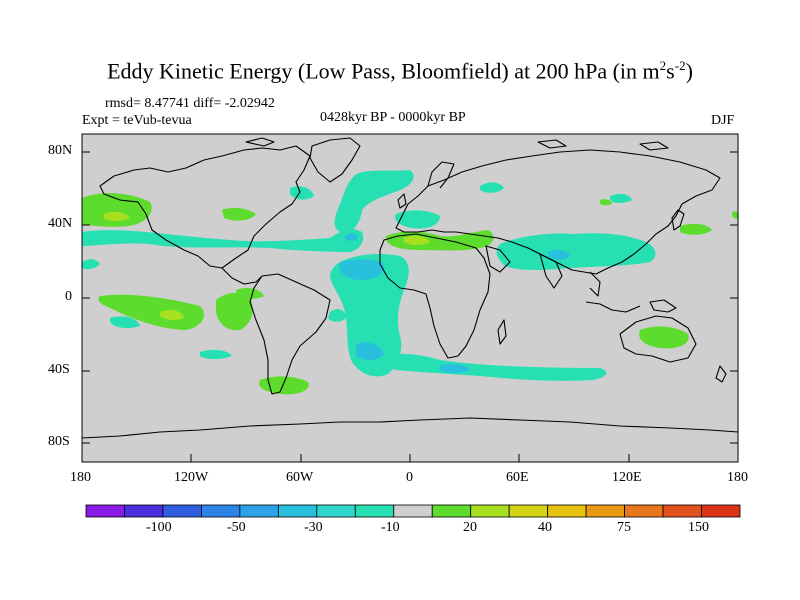 This screenshot has width=800, height=600. What do you see at coordinates (267, 266) in the screenshot?
I see `positive-anomaly-mid` at bounding box center [267, 266].